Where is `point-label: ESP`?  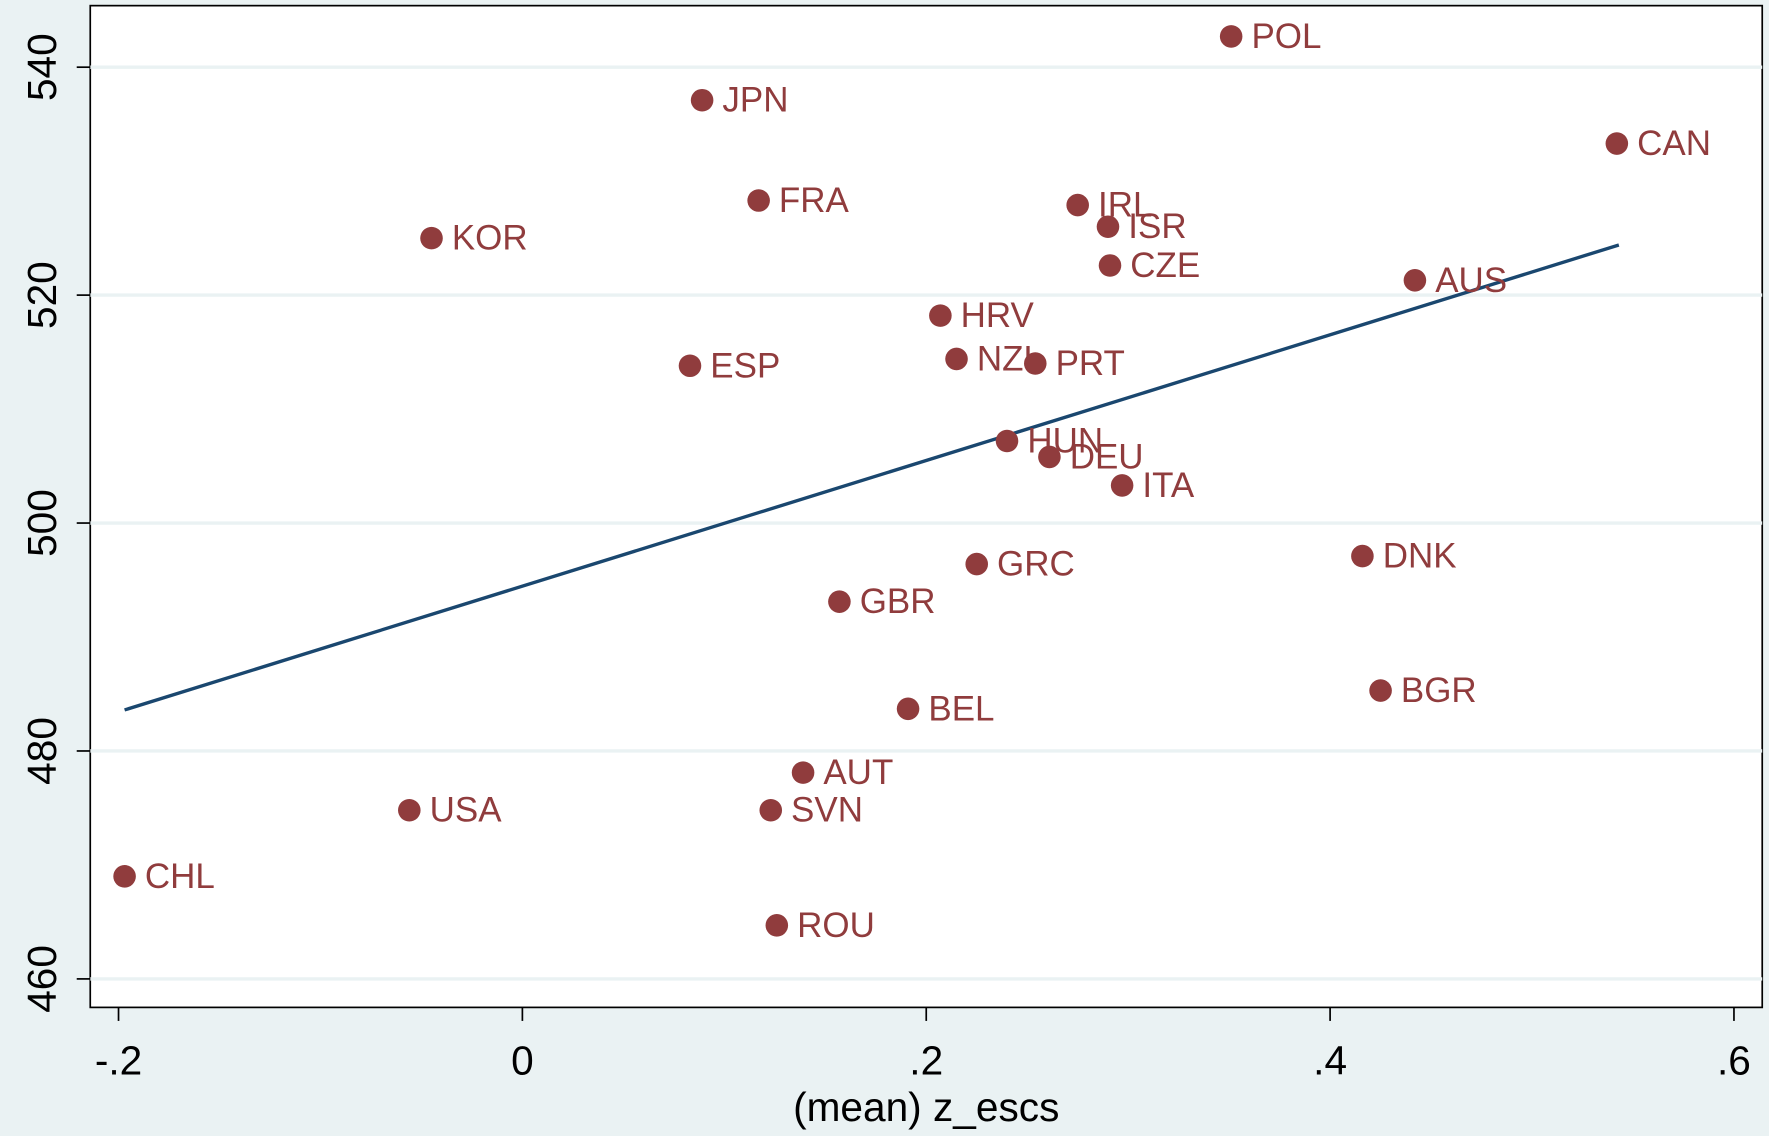
point-label: ESP is located at coordinates (745, 365).